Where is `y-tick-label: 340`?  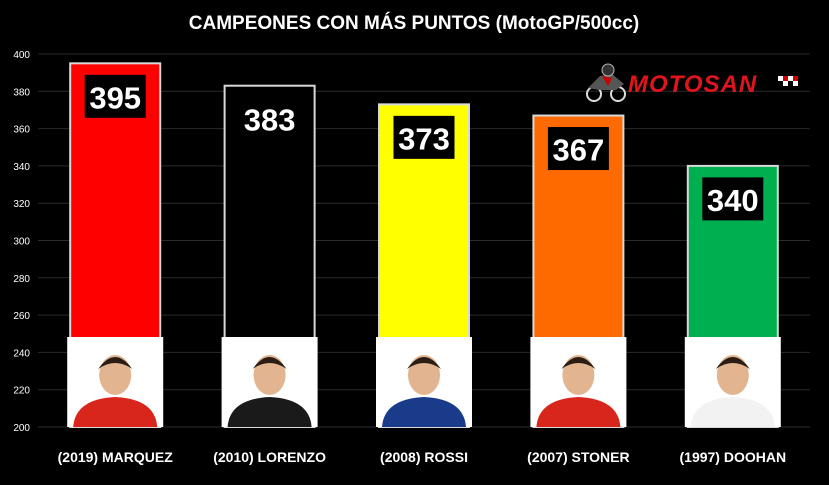
y-tick-label: 340 is located at coordinates (21, 167).